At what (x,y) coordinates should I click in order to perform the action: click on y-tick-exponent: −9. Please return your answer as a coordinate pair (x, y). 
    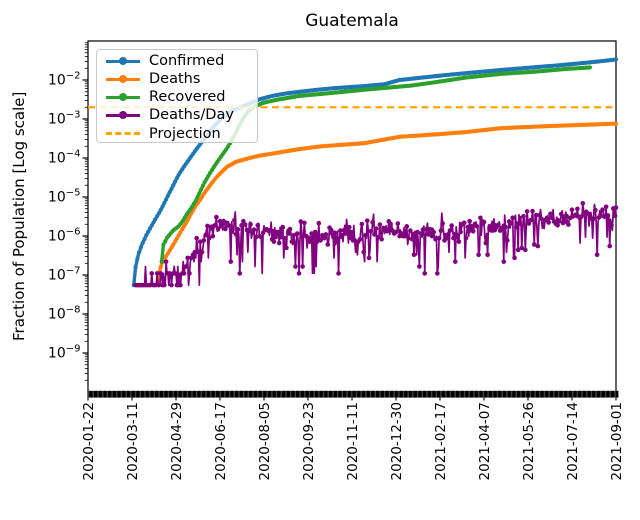
    Looking at the image, I should click on (73, 349).